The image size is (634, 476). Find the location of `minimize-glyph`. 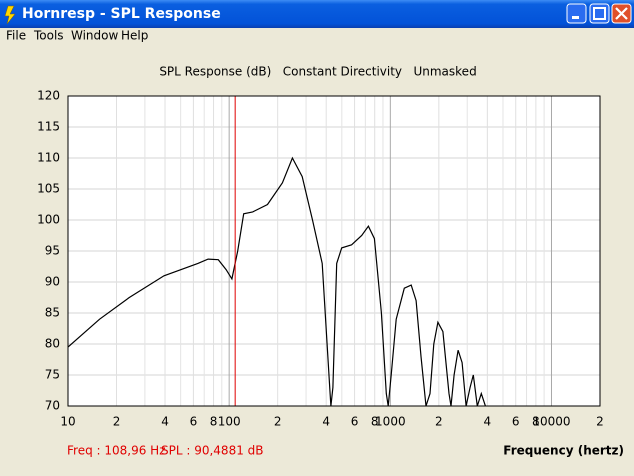

minimize-glyph is located at coordinates (575, 17).